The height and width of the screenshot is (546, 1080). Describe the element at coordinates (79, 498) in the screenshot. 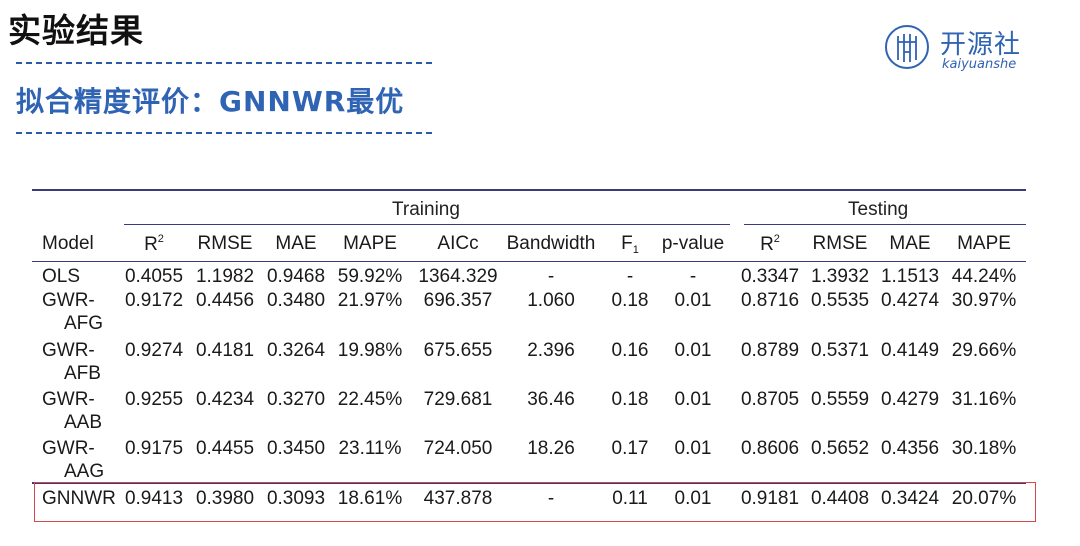

I see `cell-model: GNNWR` at that location.